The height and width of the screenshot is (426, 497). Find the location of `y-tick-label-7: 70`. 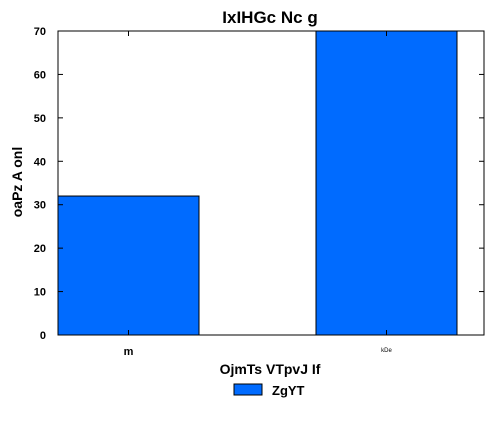

y-tick-label-7: 70 is located at coordinates (40, 32).